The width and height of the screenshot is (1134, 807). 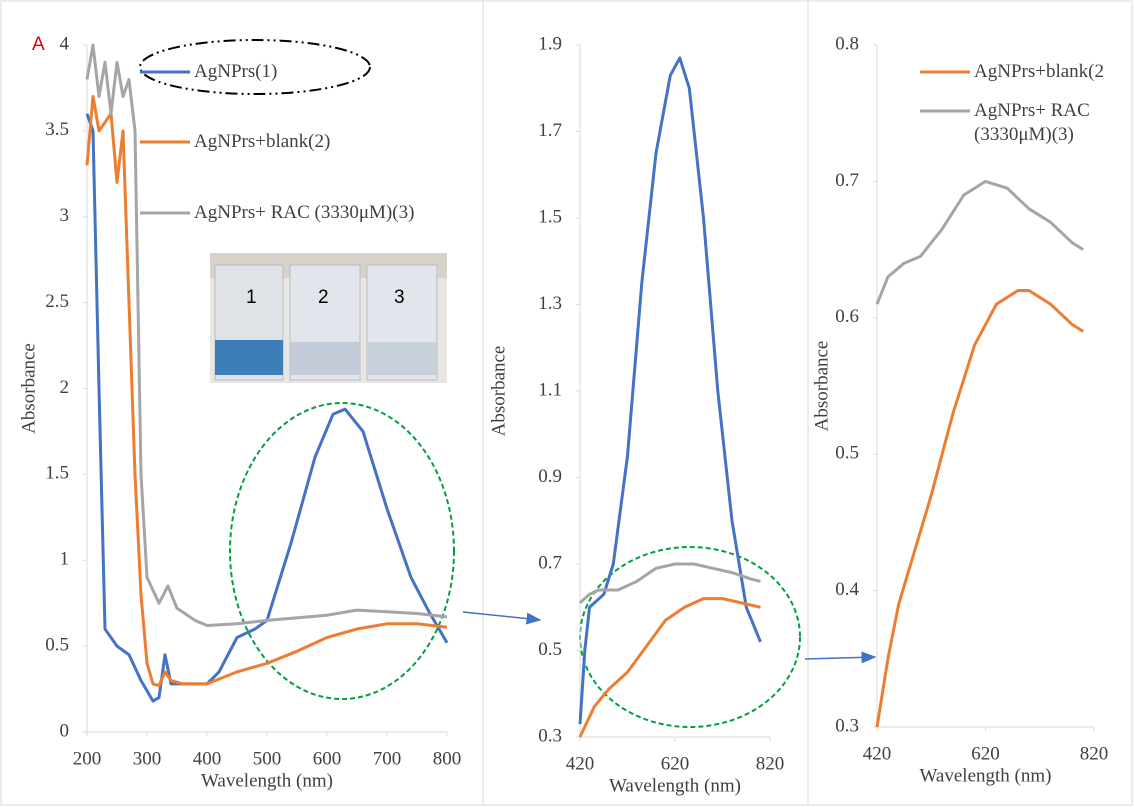 What do you see at coordinates (57, 129) in the screenshot?
I see `y-tick-label: 3.5` at bounding box center [57, 129].